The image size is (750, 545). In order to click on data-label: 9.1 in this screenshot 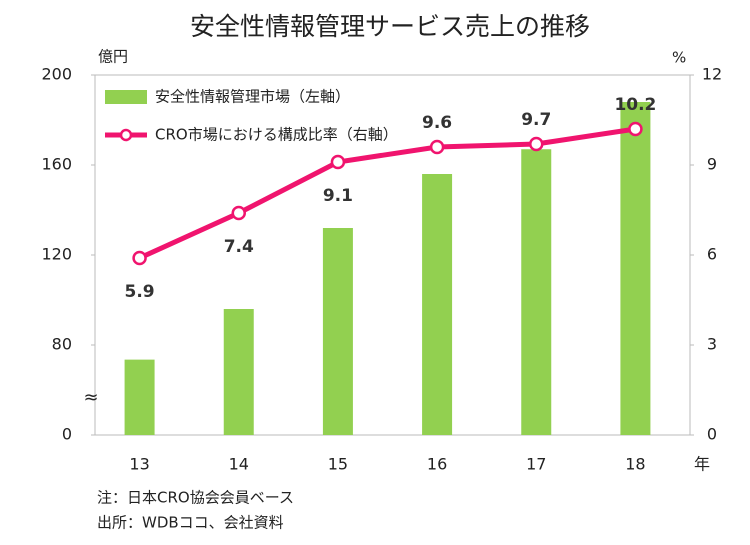, I will do `click(338, 196)`.